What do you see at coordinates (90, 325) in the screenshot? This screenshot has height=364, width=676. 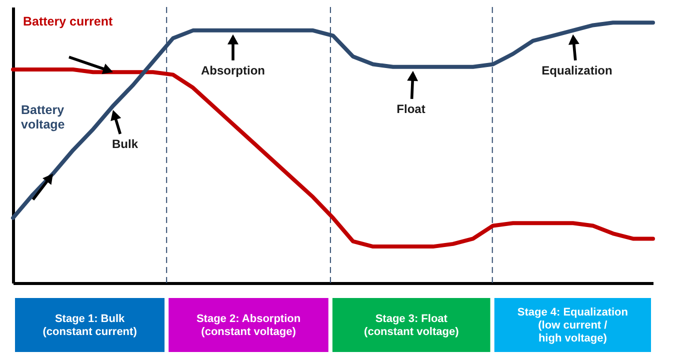 I see `text: Stage 1: Bulk (constant current)` at bounding box center [90, 325].